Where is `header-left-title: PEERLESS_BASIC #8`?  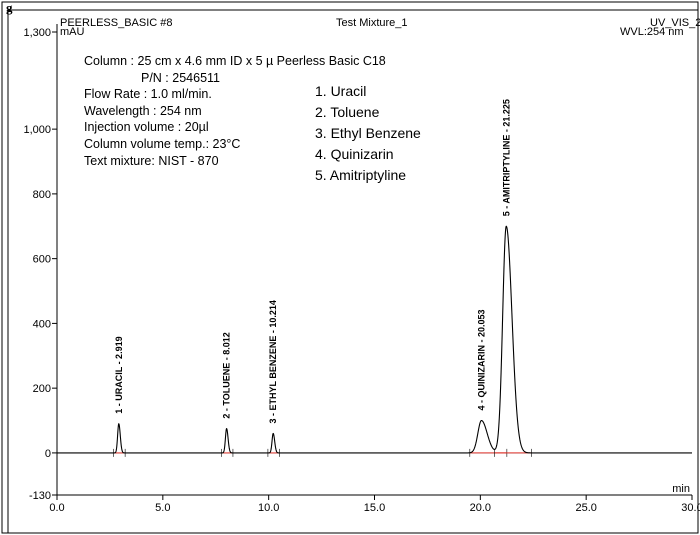
header-left-title: PEERLESS_BASIC #8 is located at coordinates (116, 23).